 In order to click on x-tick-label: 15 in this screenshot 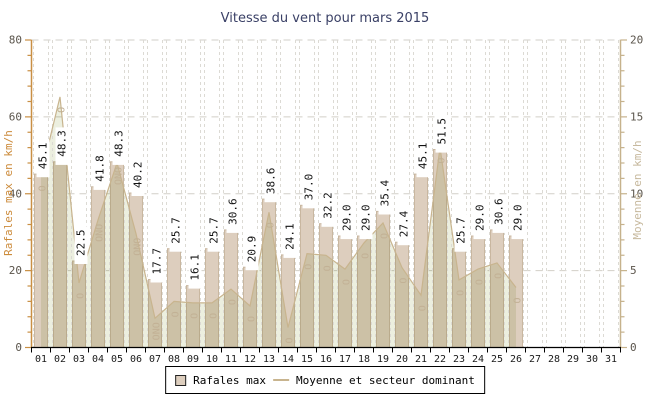, I will do `click(307, 359)`.